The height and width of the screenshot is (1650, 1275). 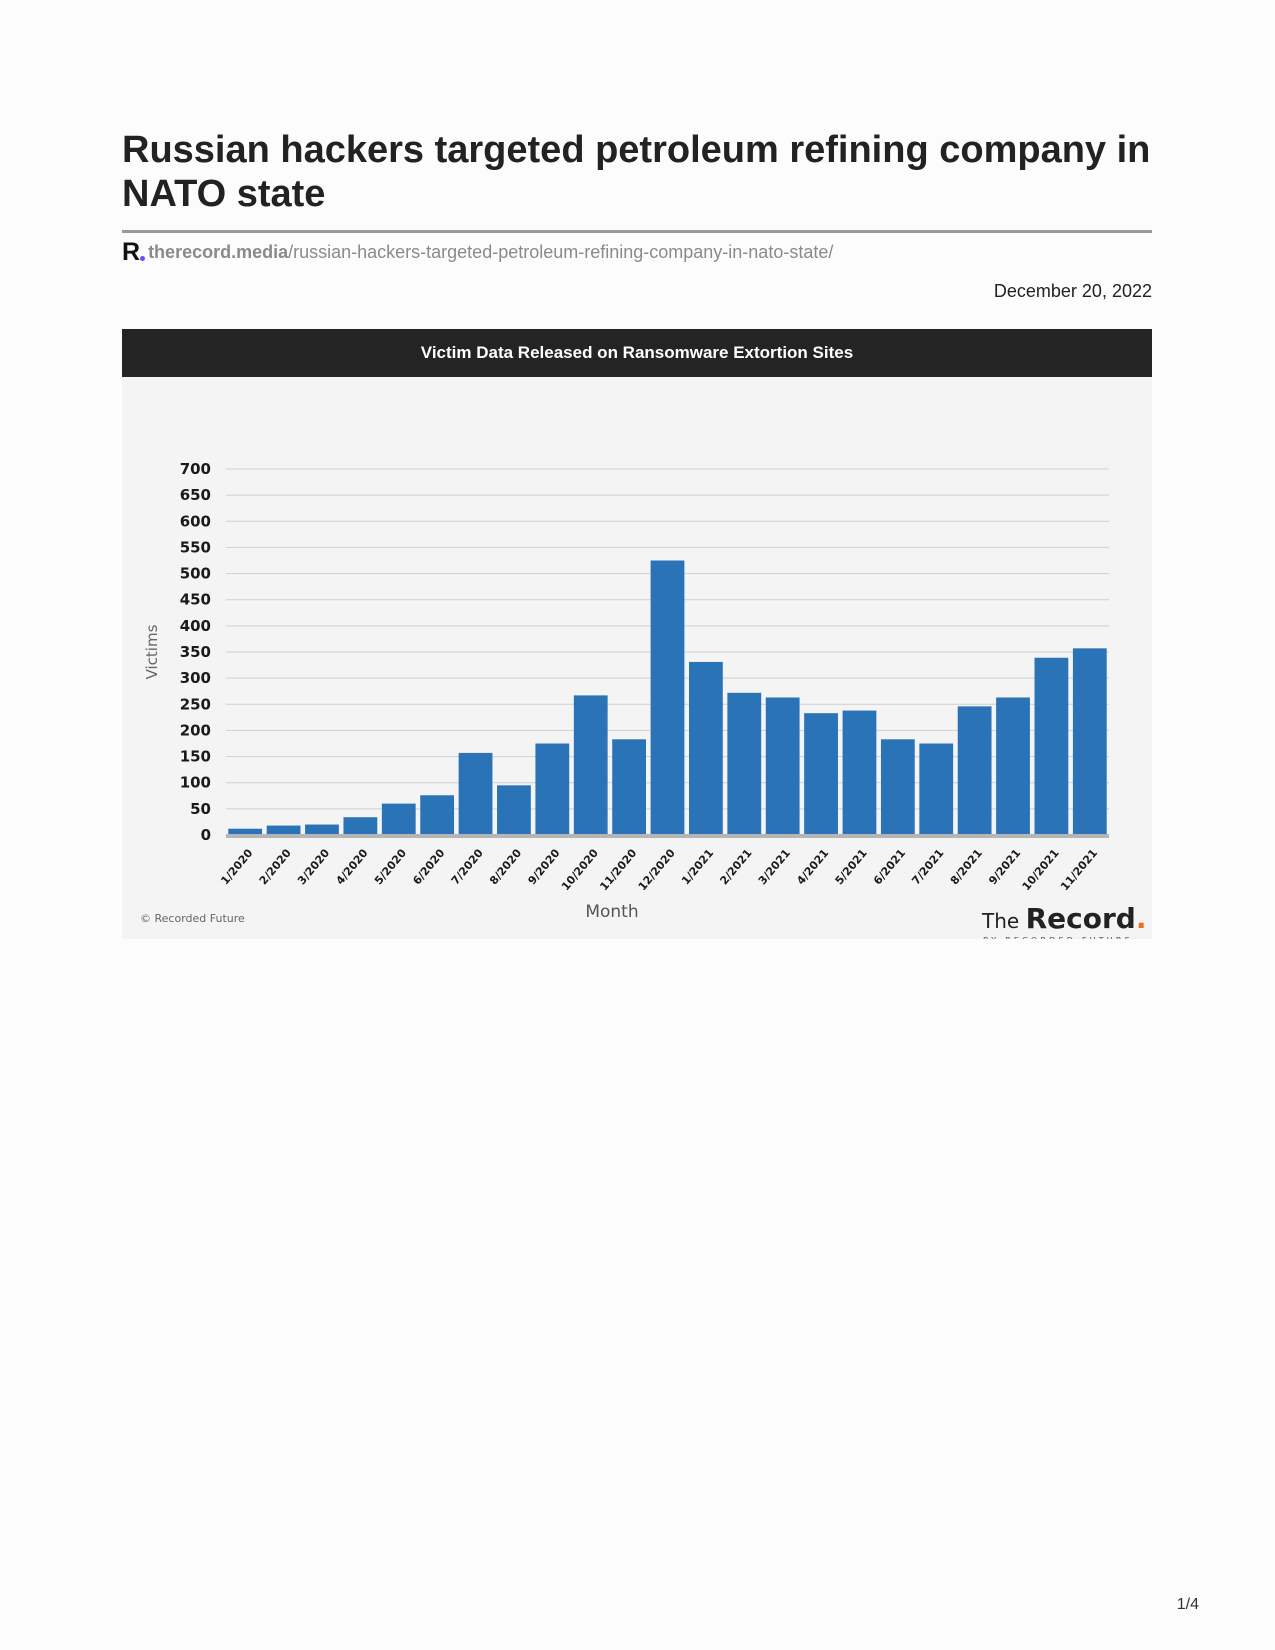 I want to click on bar-5-2021, so click(x=859, y=772).